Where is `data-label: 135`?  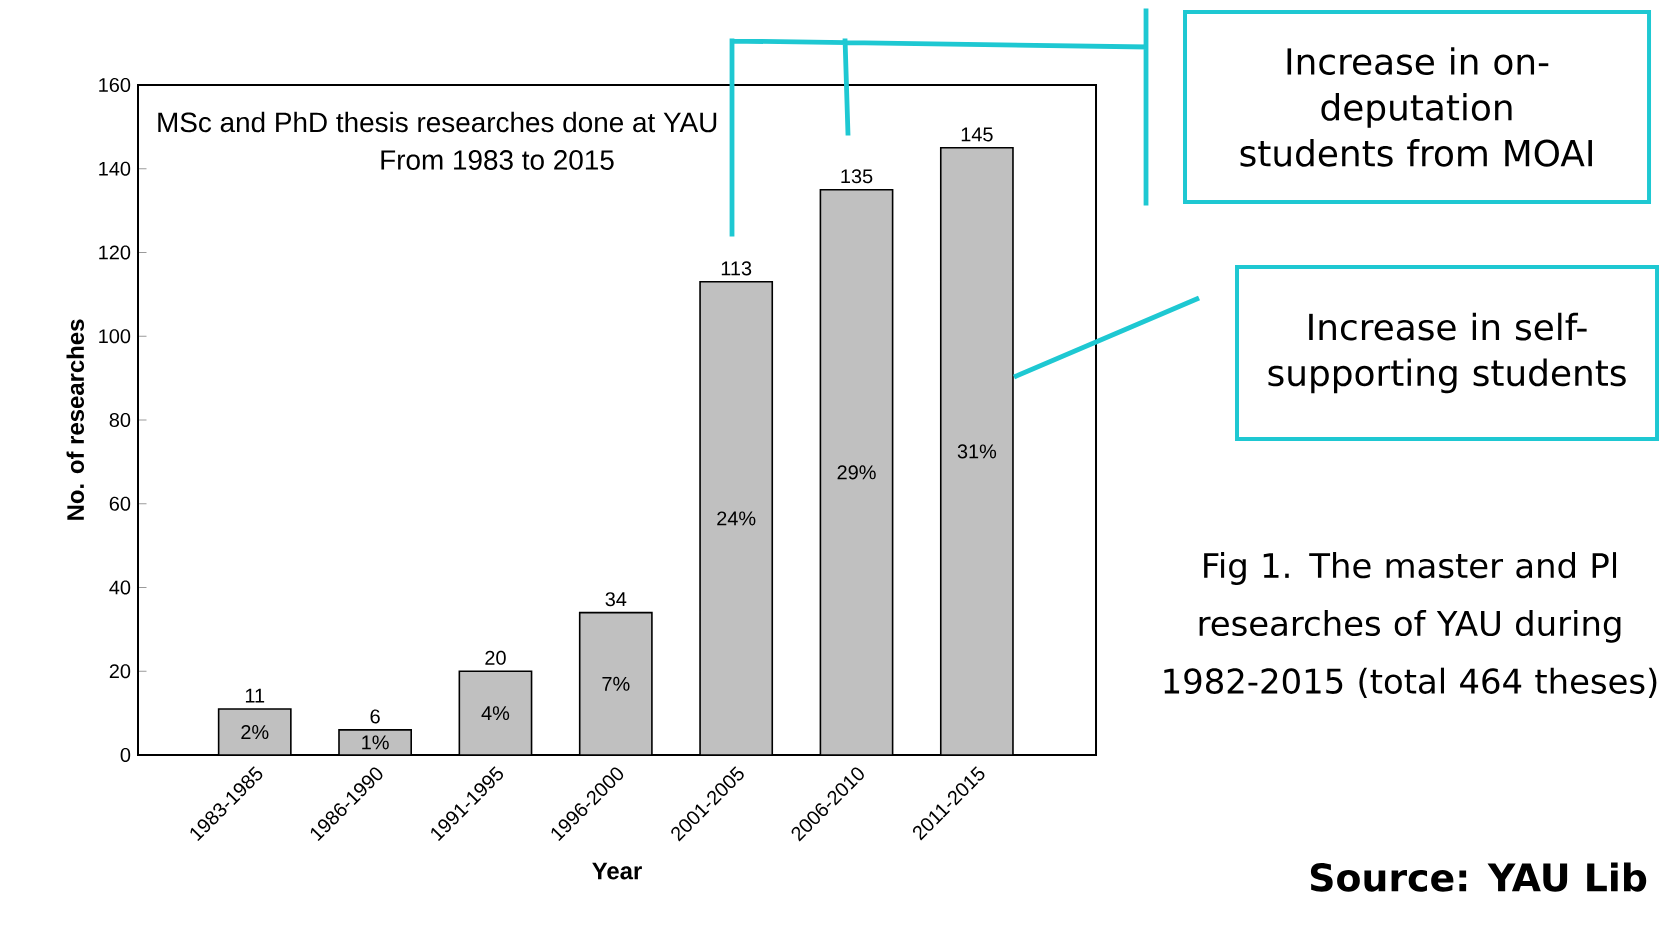 data-label: 135 is located at coordinates (857, 176).